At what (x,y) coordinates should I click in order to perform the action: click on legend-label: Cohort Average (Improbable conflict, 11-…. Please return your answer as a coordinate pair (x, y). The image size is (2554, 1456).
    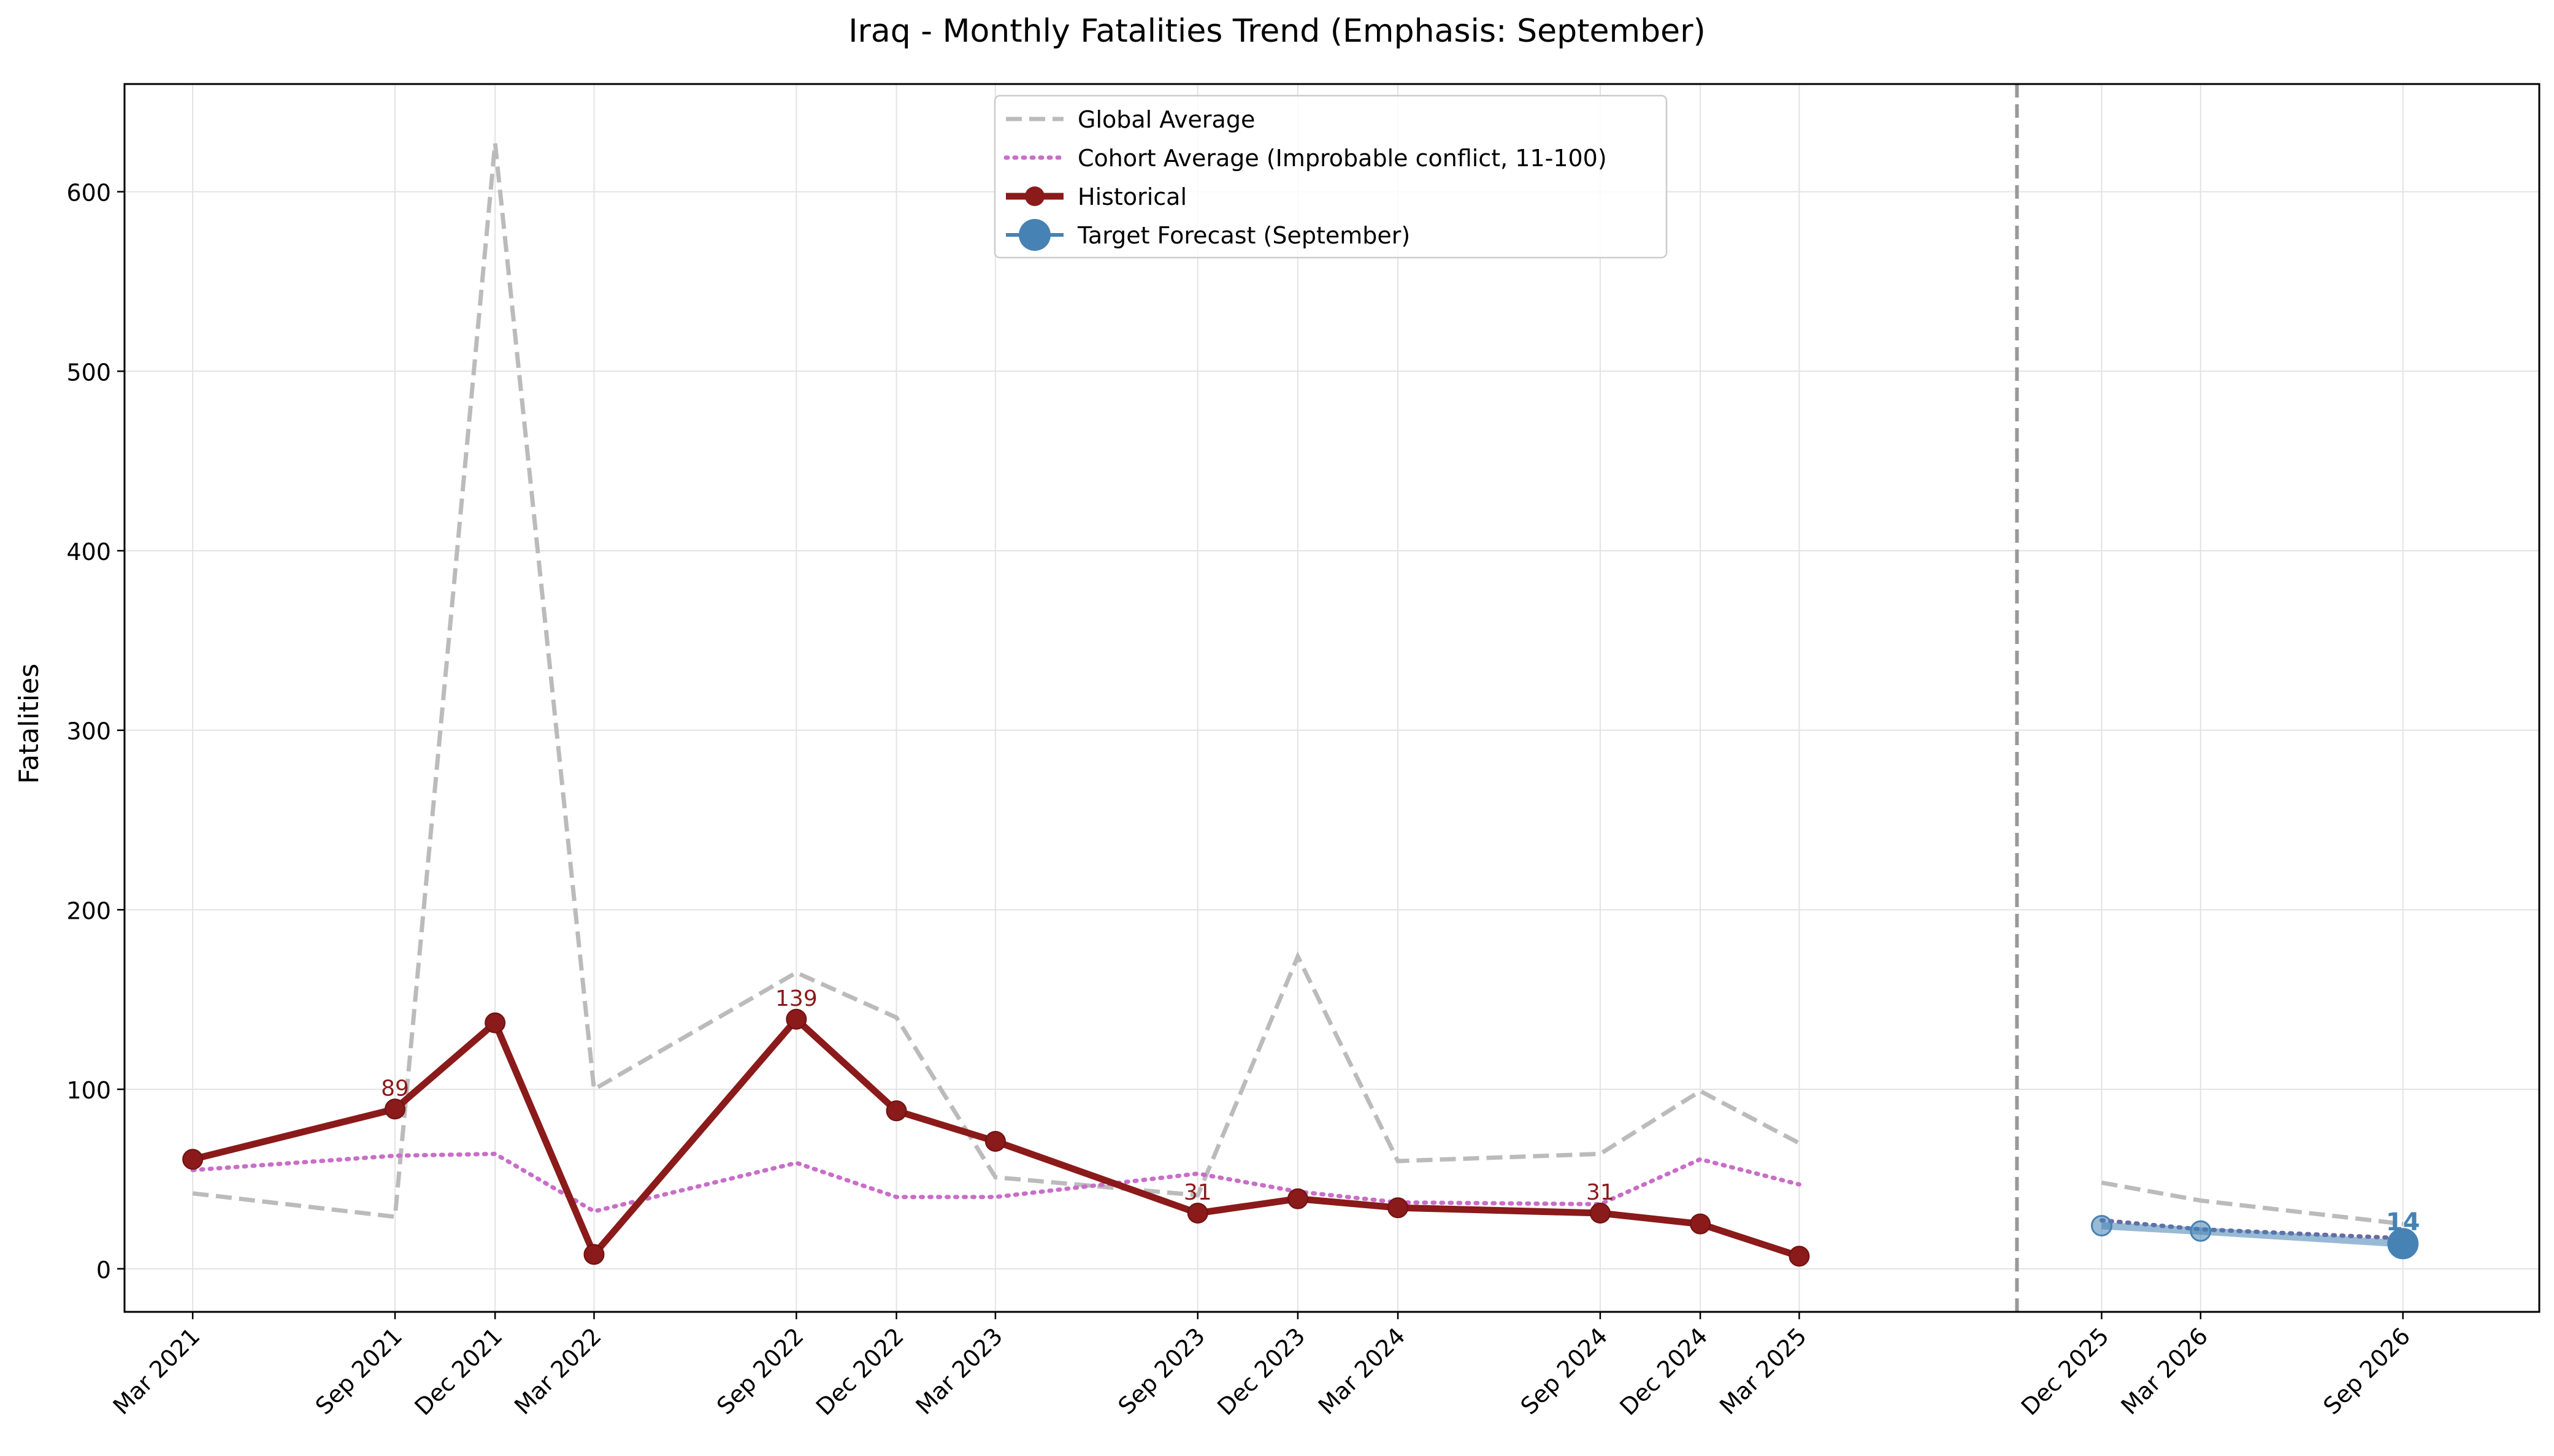
    Looking at the image, I should click on (1343, 158).